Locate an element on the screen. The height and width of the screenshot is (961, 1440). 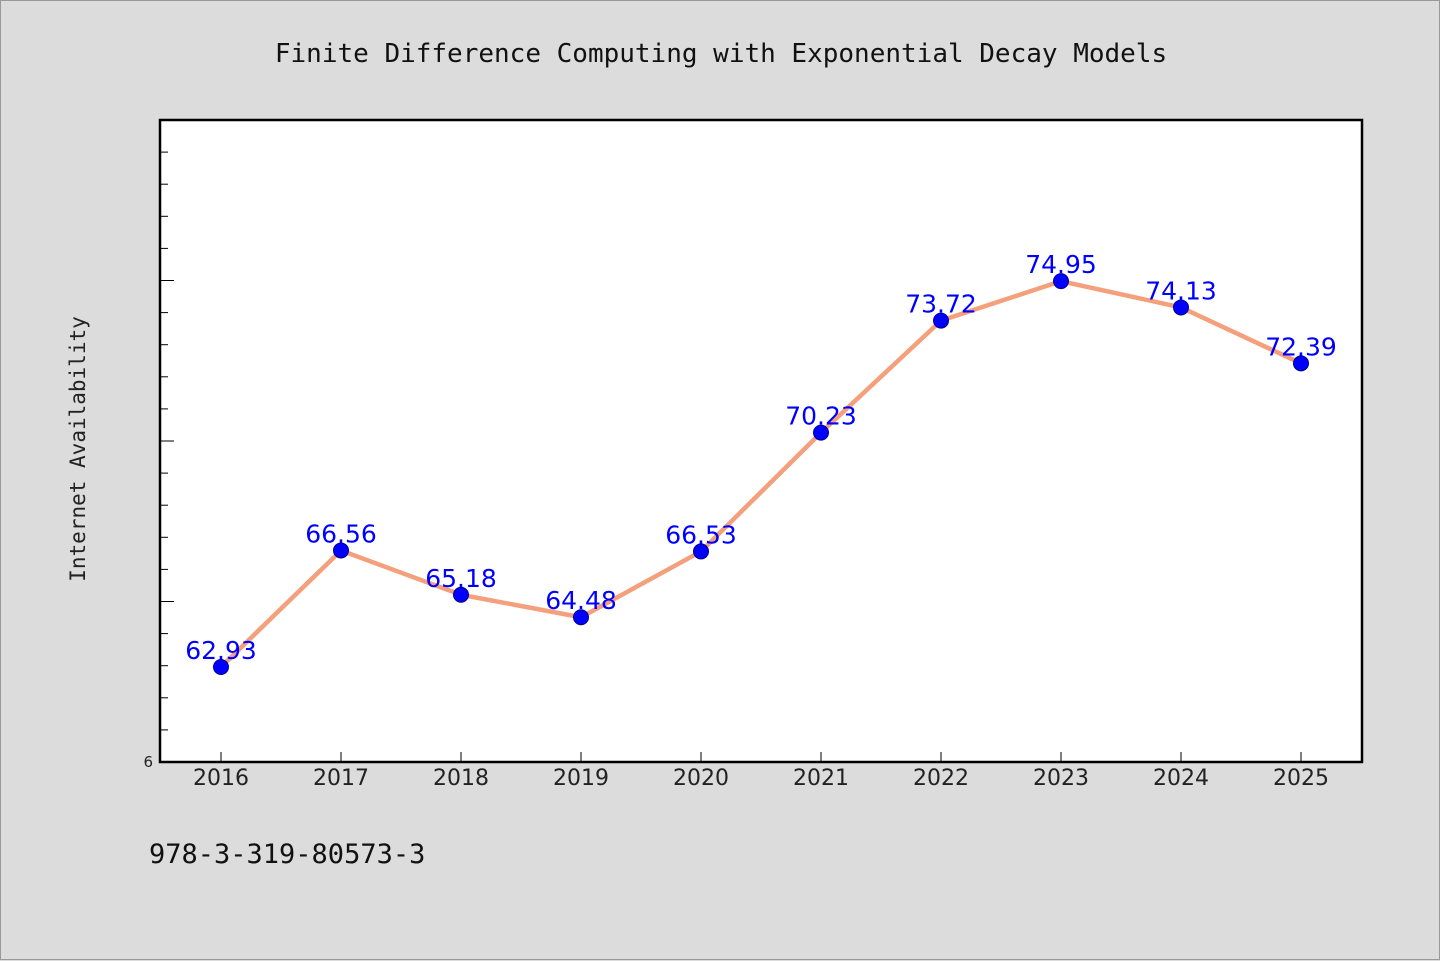
data-label: 74.95 is located at coordinates (1061, 264).